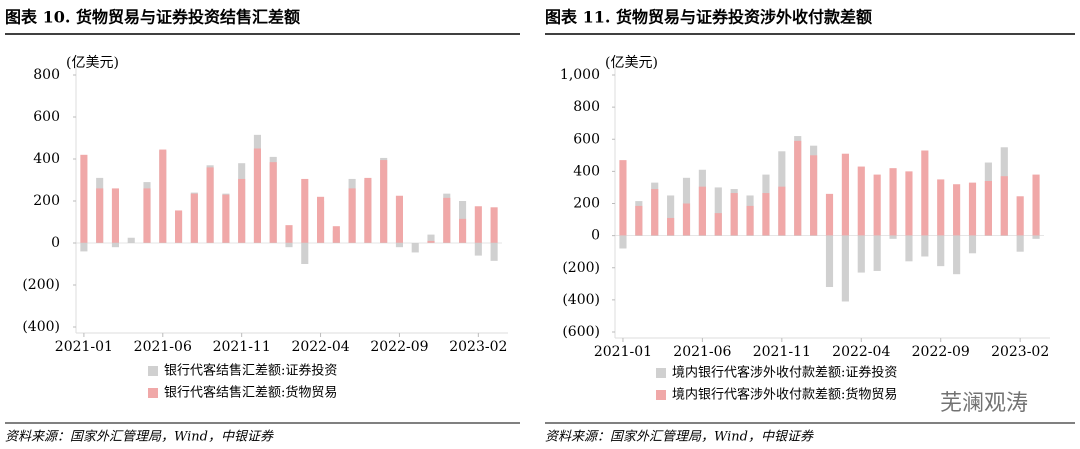  What do you see at coordinates (46, 201) in the screenshot?
I see `y-tick-label: 200` at bounding box center [46, 201].